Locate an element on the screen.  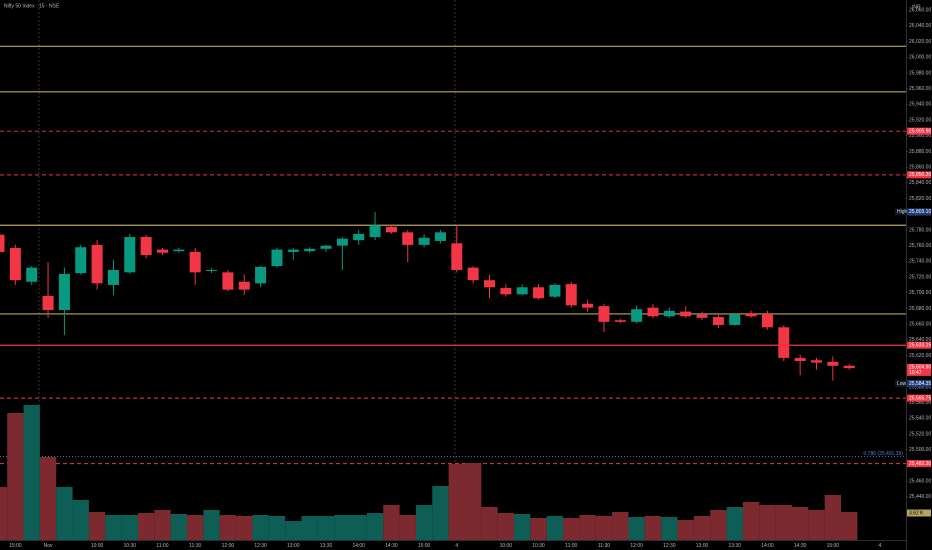
y-tick-label: 25,700.00 is located at coordinates (920, 293).